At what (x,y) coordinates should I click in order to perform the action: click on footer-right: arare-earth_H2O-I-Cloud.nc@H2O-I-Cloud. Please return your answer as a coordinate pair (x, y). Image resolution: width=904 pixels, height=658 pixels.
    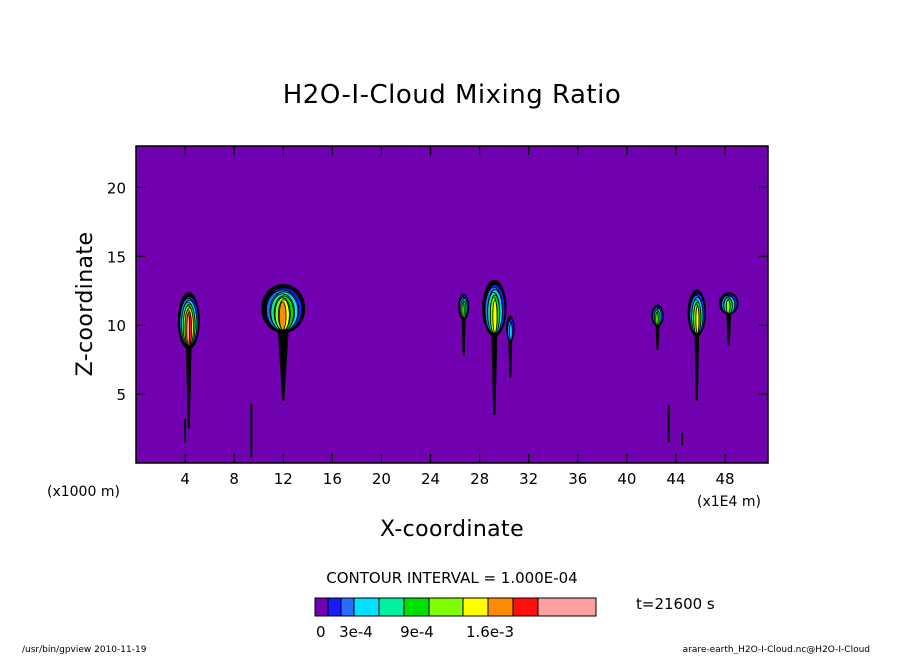
    Looking at the image, I should click on (776, 649).